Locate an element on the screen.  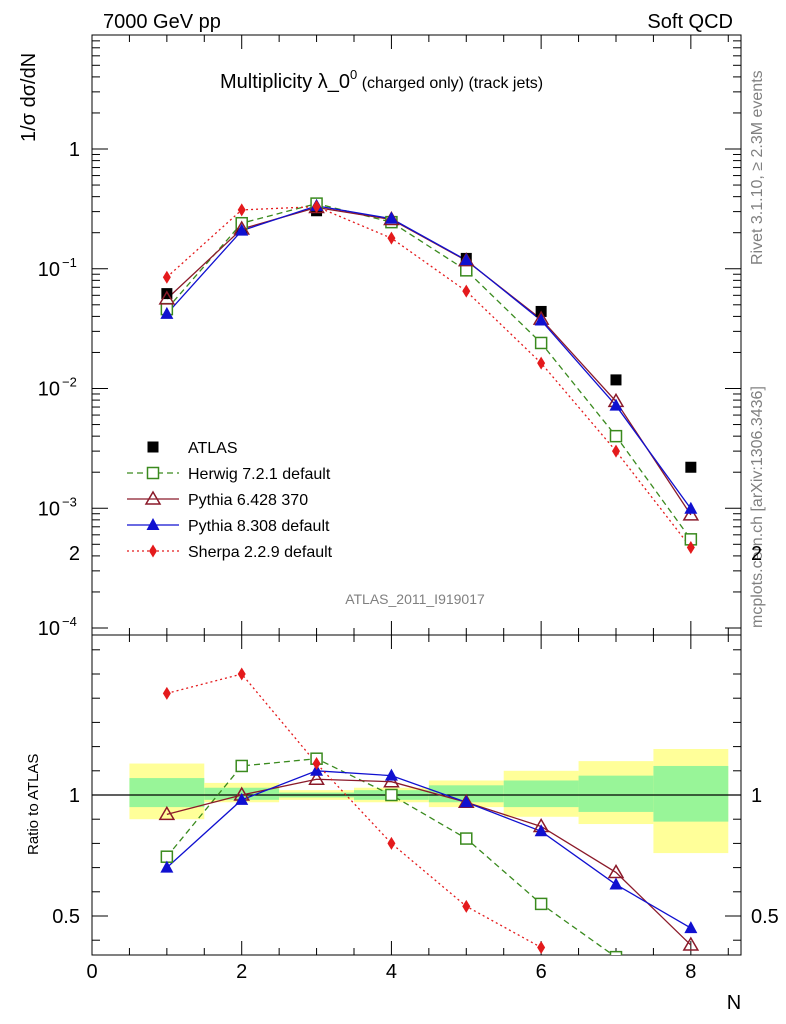
legend-label-Pythia8: Pythia 8.308 default is located at coordinates (259, 526).